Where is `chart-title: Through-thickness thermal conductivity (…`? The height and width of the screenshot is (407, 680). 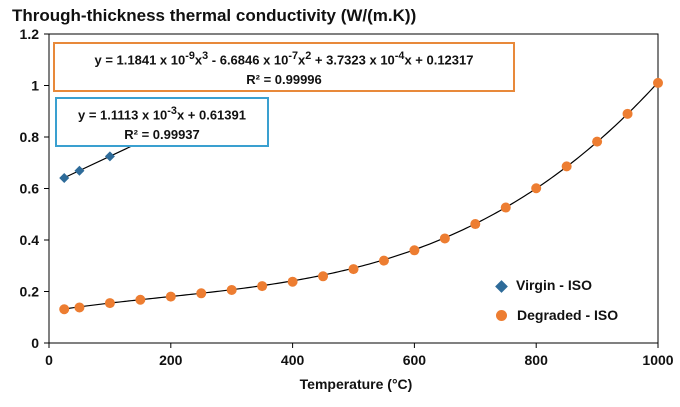
chart-title: Through-thickness thermal conductivity (… is located at coordinates (214, 15).